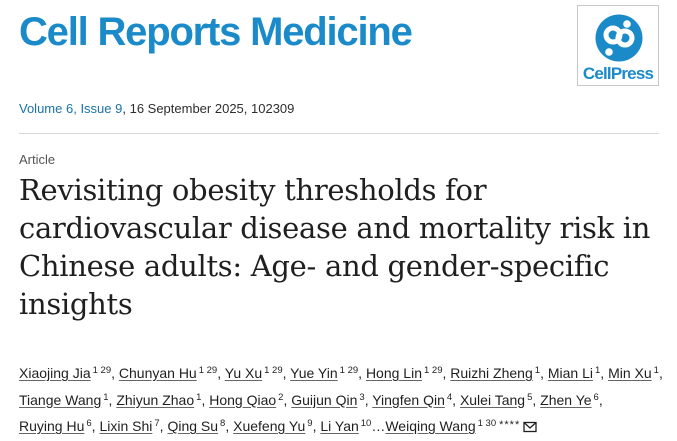  What do you see at coordinates (530, 397) in the screenshot?
I see `author-affiliation-sup: 5` at bounding box center [530, 397].